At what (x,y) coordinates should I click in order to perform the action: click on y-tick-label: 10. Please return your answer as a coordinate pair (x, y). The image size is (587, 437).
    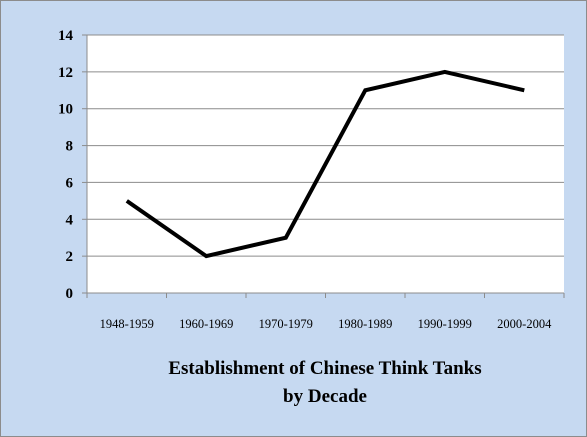
    Looking at the image, I should click on (65, 110).